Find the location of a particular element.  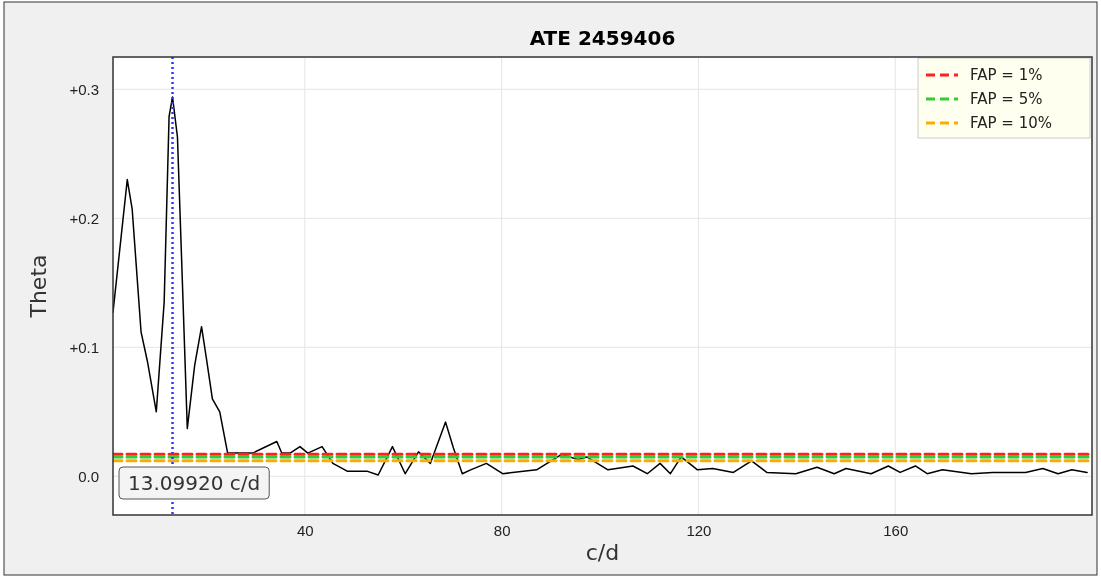

chart-title: ATE 2459406 is located at coordinates (602, 38).